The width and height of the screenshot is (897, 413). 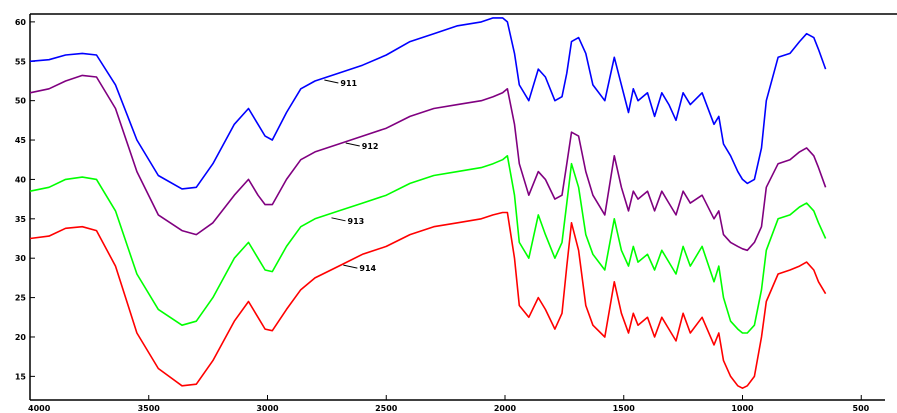 What do you see at coordinates (356, 221) in the screenshot?
I see `series-label-913: 913` at bounding box center [356, 221].